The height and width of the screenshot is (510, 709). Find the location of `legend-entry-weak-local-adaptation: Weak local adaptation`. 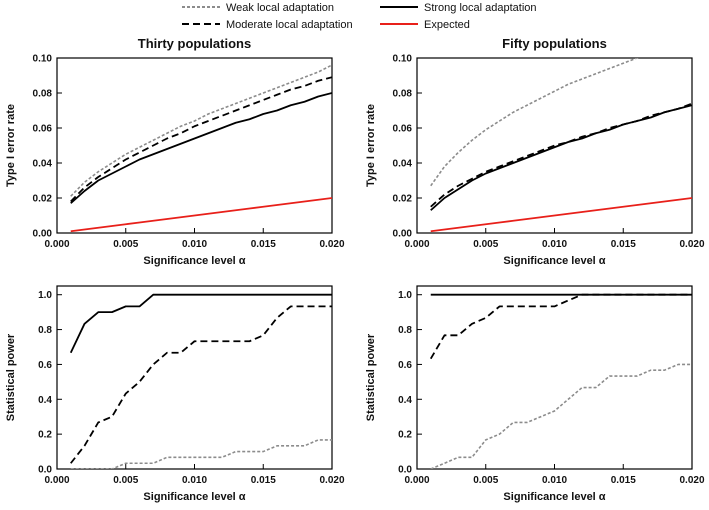

legend-entry-weak-local-adaptation: Weak local adaptation is located at coordinates (258, 8).